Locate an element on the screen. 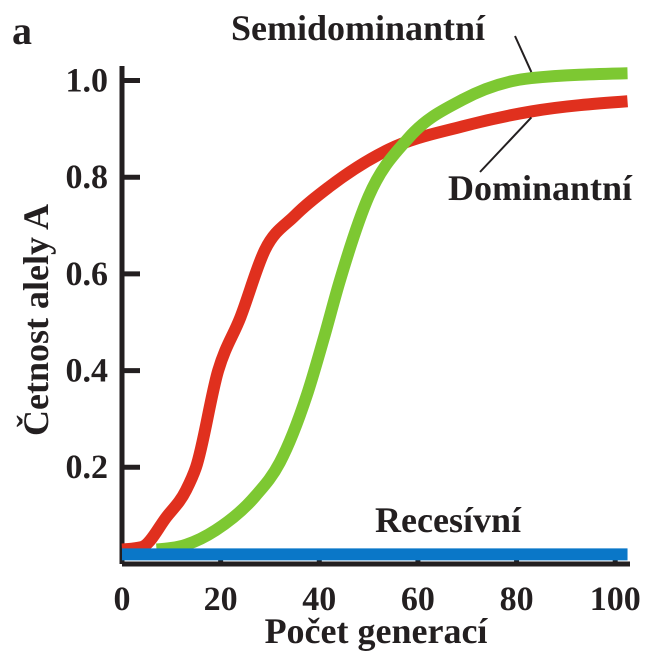 Image resolution: width=660 pixels, height=653 pixels. text: a is located at coordinates (22, 30).